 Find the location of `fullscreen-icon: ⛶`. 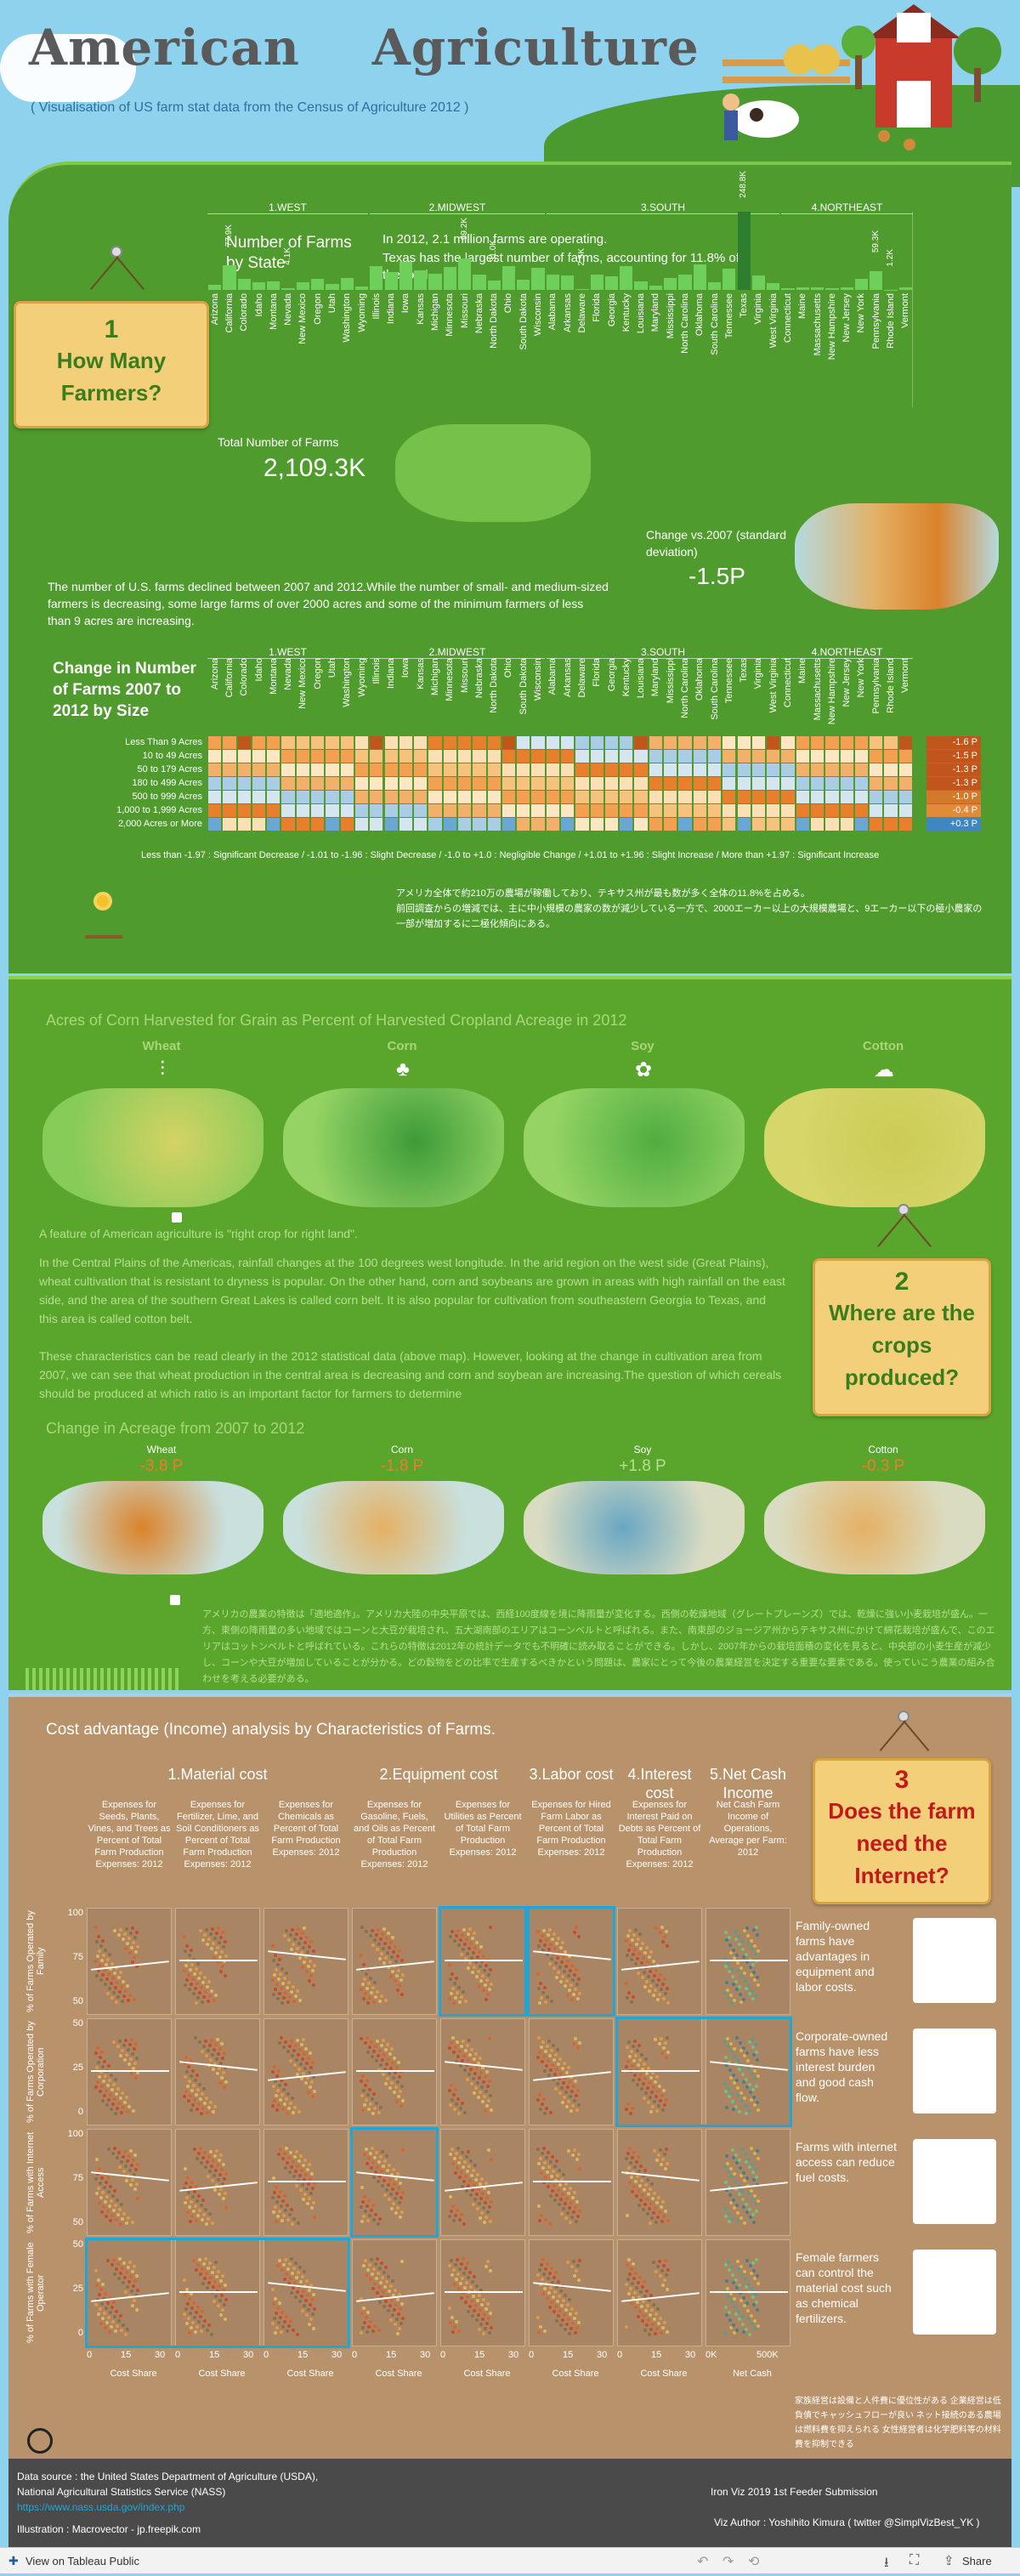

fullscreen-icon: ⛶ is located at coordinates (915, 2561).